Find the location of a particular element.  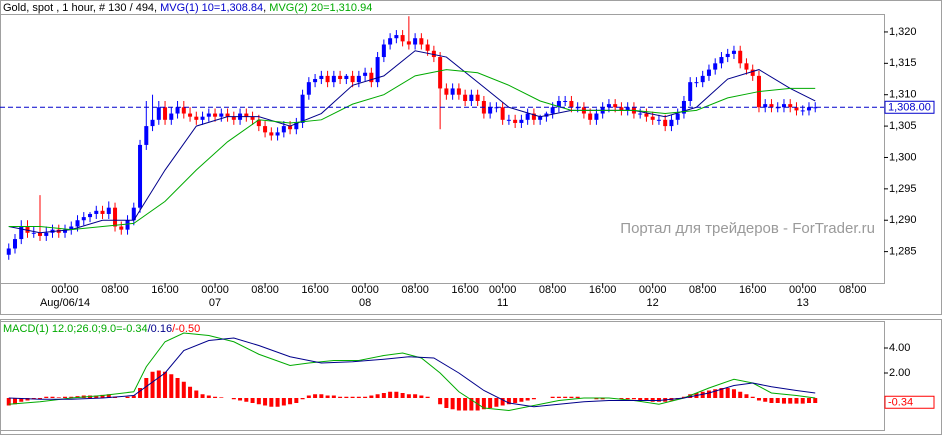

y-tick-label: 1,300 is located at coordinates (903, 157).